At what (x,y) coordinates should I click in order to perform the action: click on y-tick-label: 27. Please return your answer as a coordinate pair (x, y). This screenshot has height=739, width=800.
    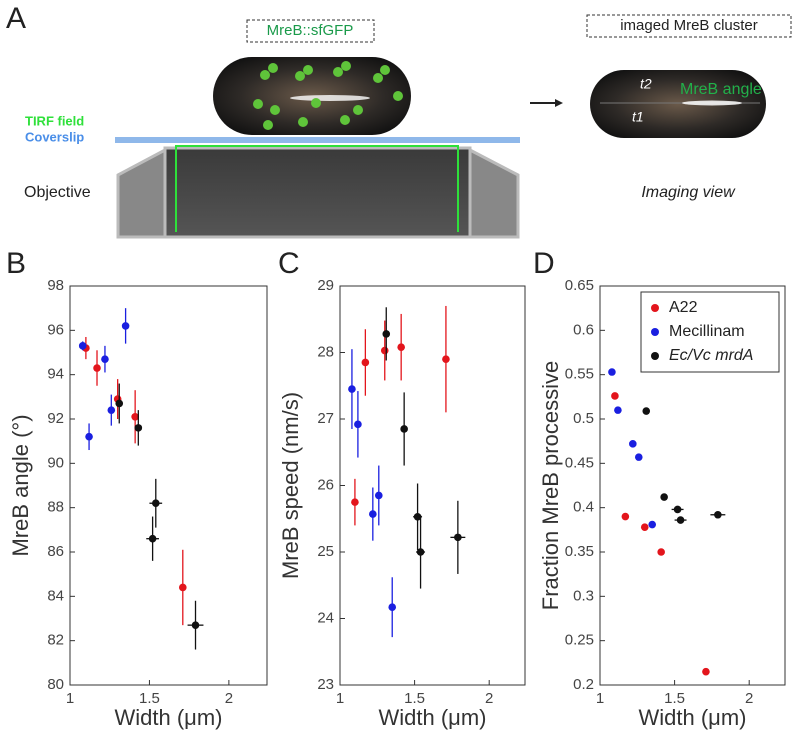
    Looking at the image, I should click on (325, 418).